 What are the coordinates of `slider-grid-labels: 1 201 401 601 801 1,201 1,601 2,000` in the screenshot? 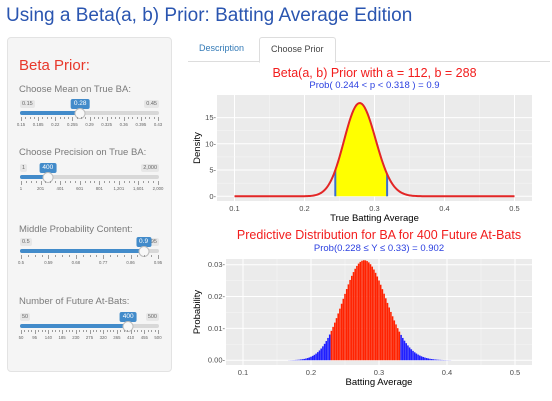 It's located at (92, 190).